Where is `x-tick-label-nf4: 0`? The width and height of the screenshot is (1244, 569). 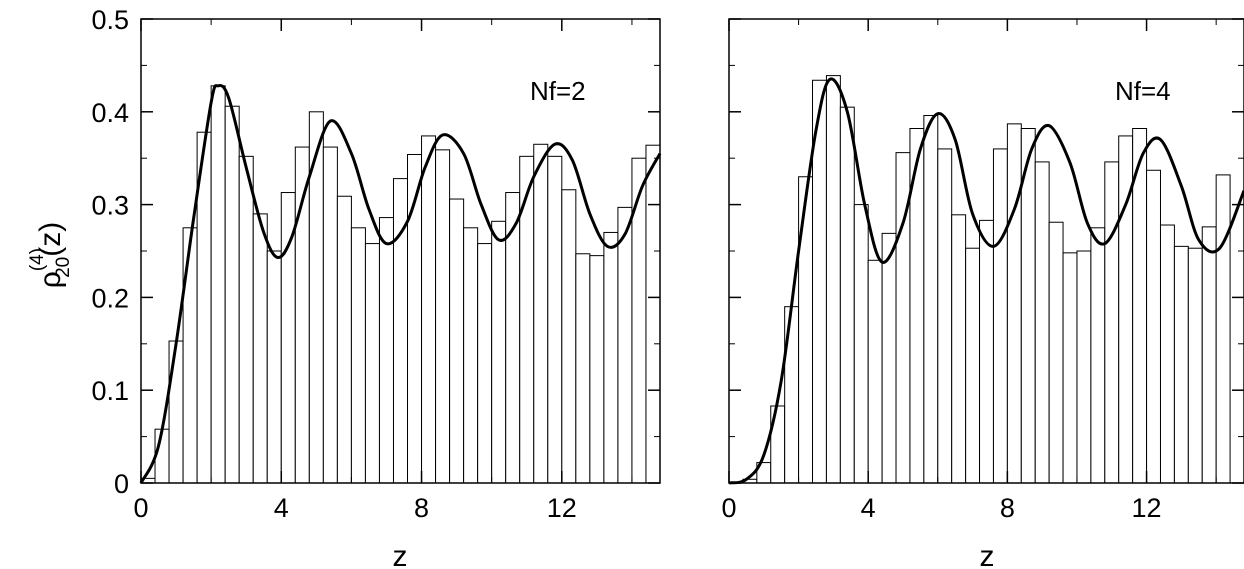 x-tick-label-nf4: 0 is located at coordinates (728, 508).